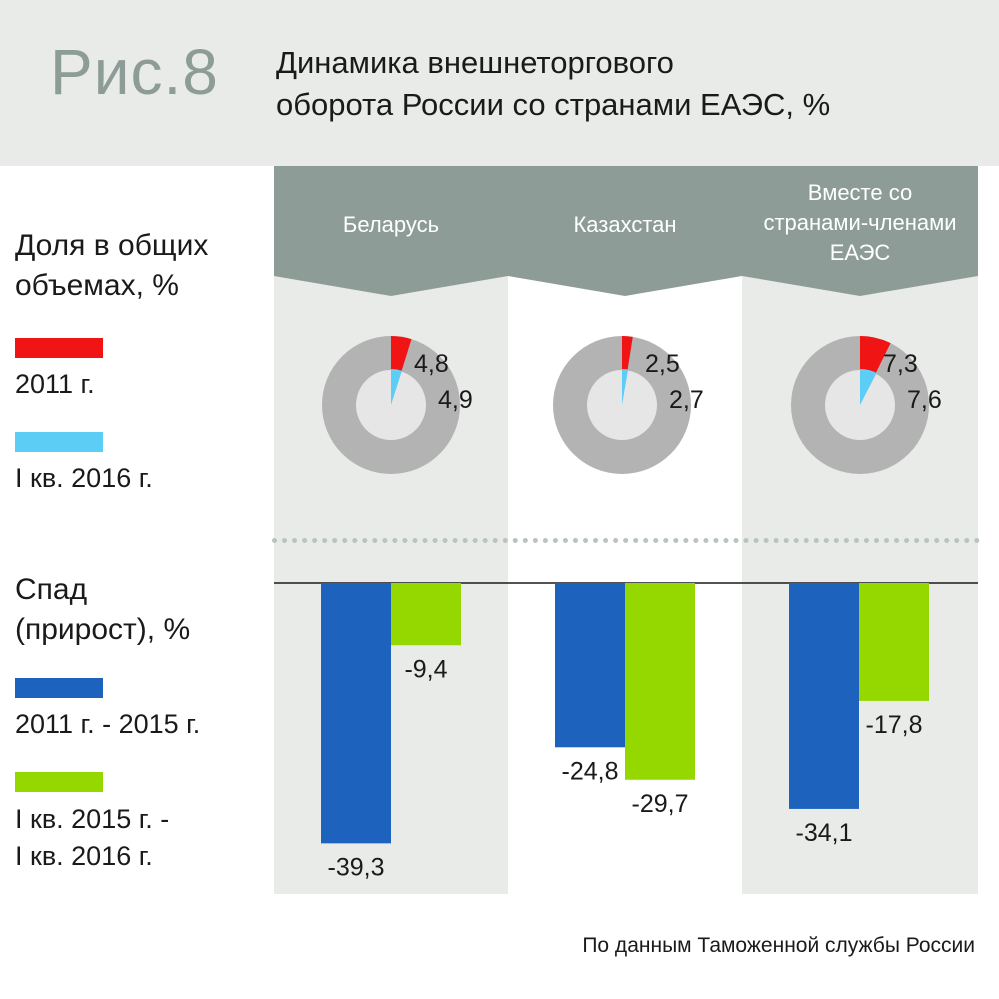 This screenshot has height=999, width=999. I want to click on legend-swatch-2011-2015, so click(59, 688).